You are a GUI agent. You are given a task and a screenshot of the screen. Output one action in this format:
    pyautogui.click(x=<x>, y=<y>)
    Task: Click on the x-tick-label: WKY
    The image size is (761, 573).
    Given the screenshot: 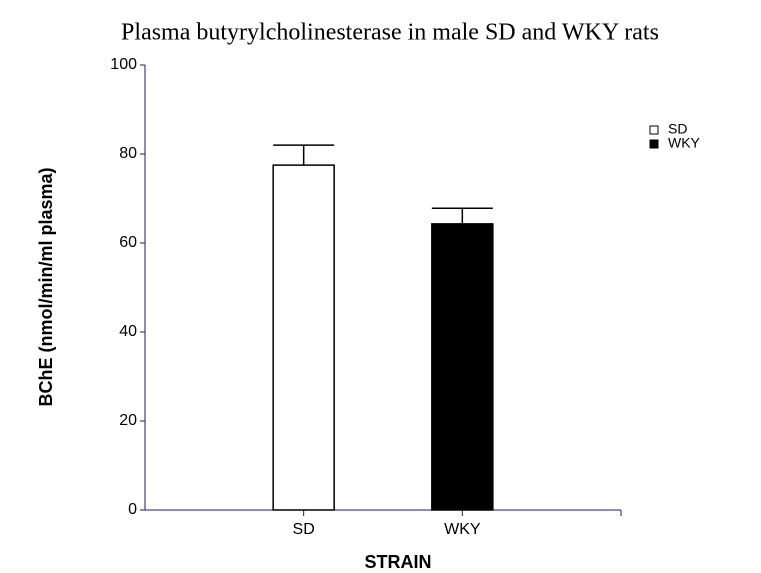 What is the action you would take?
    pyautogui.click(x=462, y=529)
    